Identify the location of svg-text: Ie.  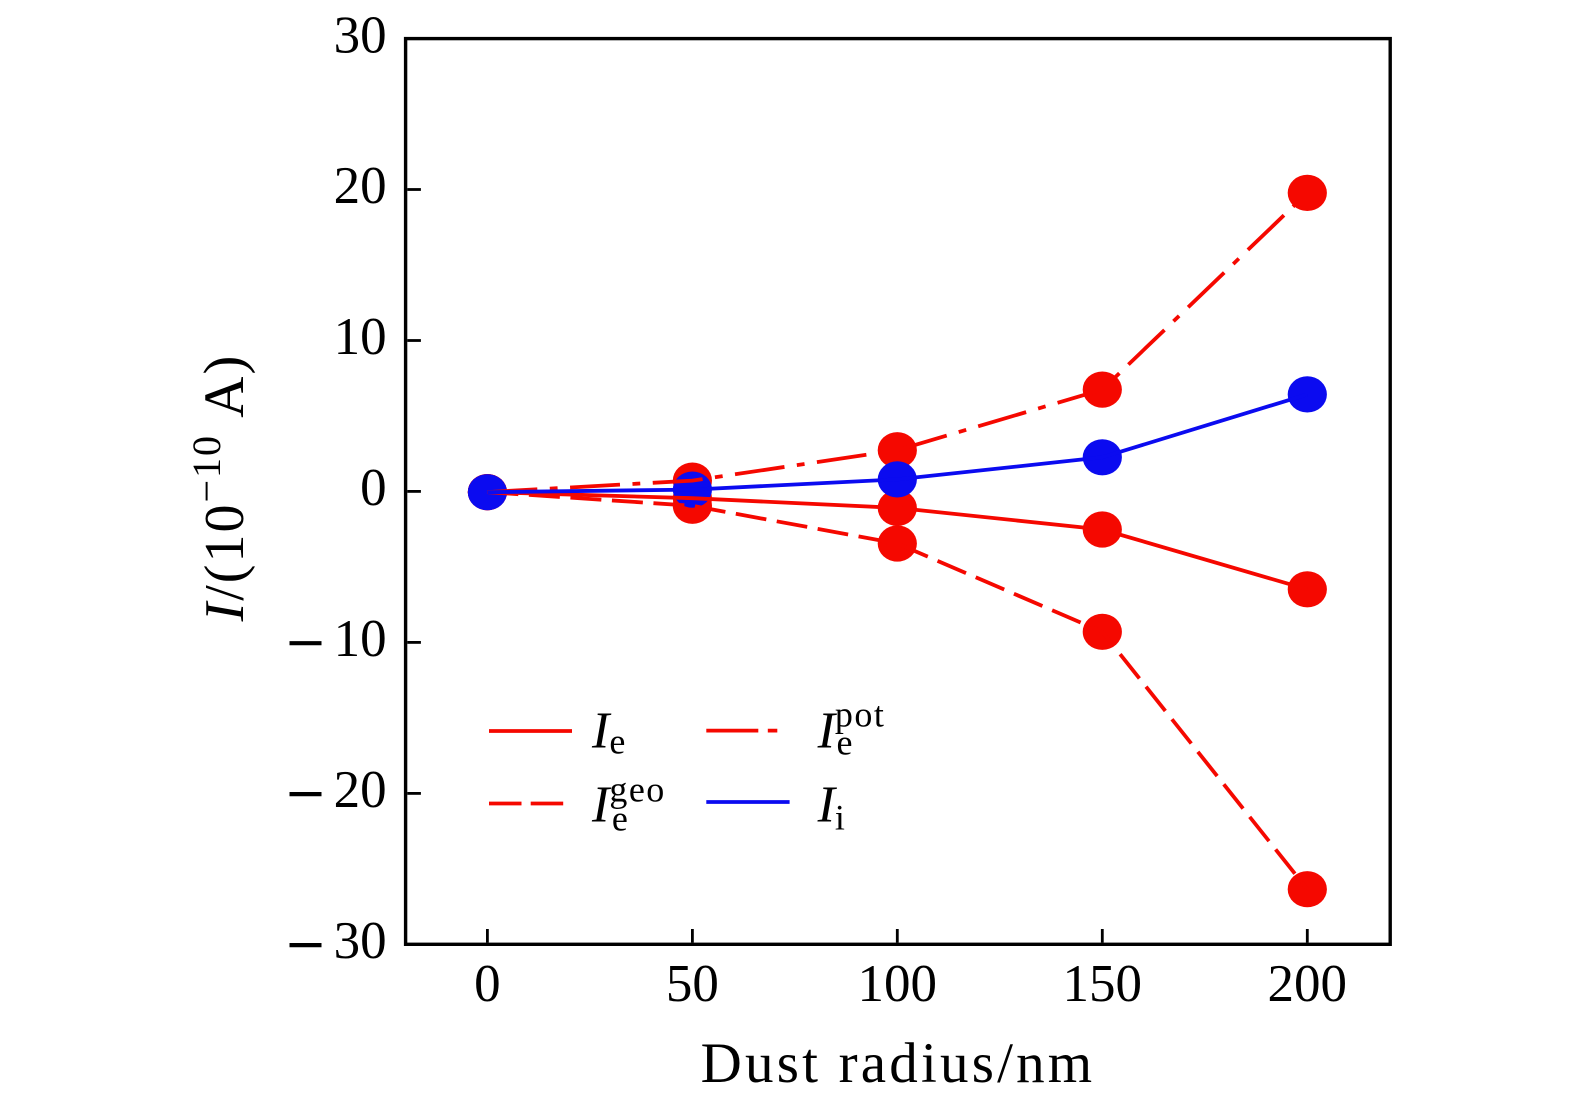
(608, 732).